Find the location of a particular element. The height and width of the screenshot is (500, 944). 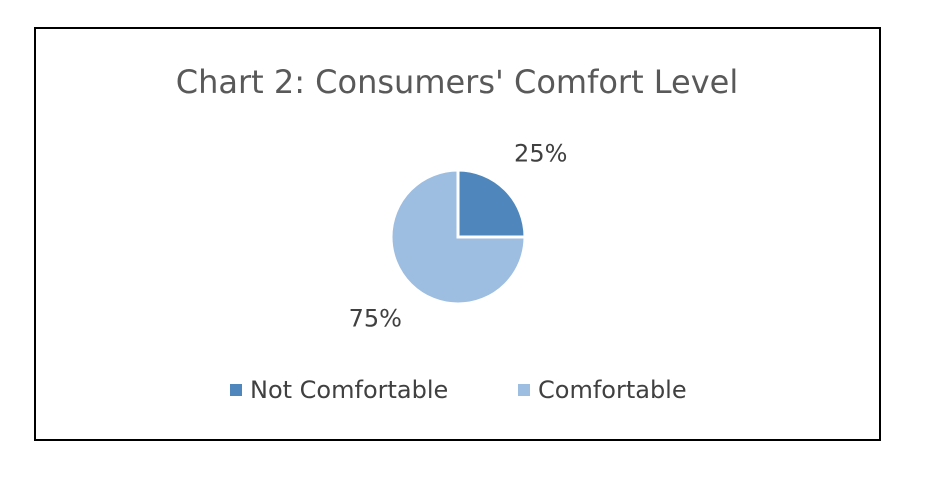

data-label: 75% is located at coordinates (375, 319).